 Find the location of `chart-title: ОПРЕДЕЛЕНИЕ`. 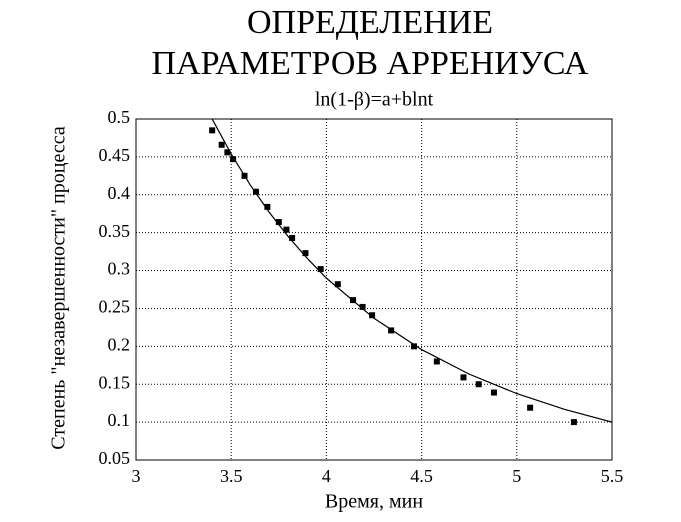

chart-title: ОПРЕДЕЛЕНИЕ is located at coordinates (370, 22).